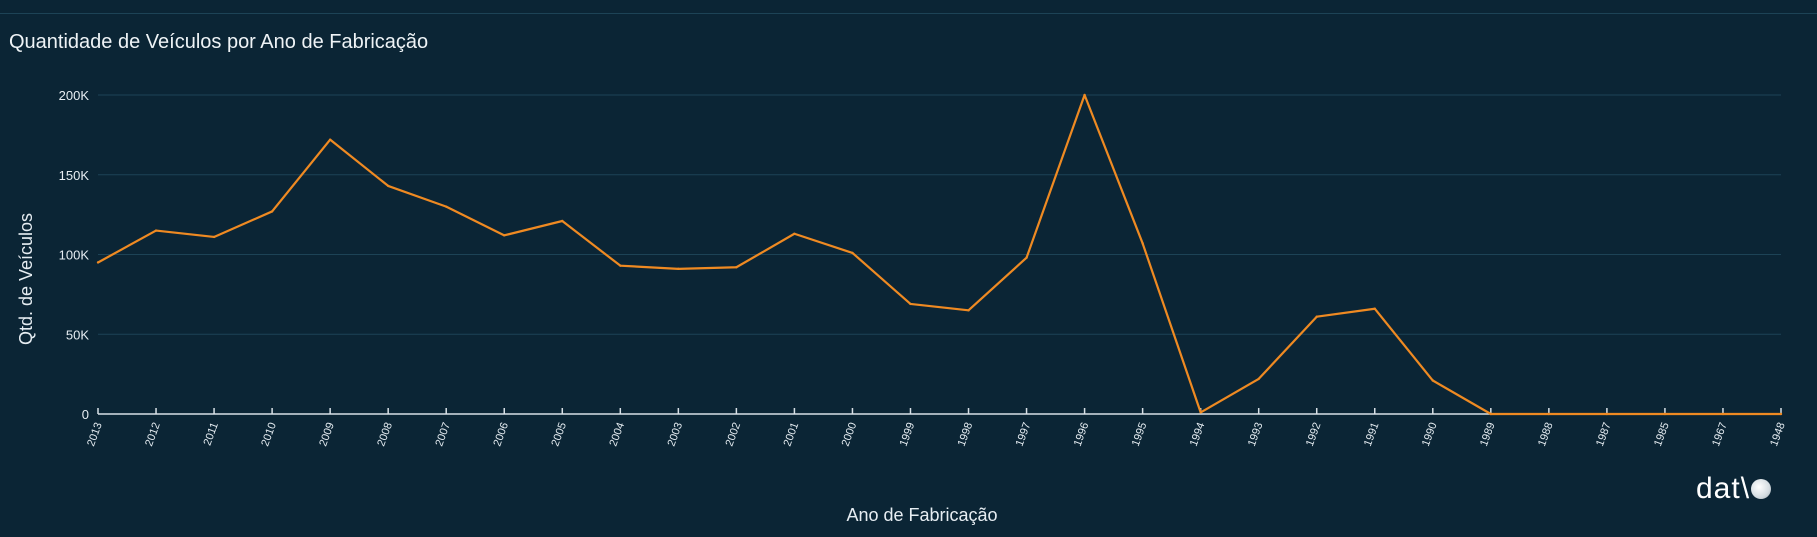  I want to click on x-tick-label: 2004, so click(617, 434).